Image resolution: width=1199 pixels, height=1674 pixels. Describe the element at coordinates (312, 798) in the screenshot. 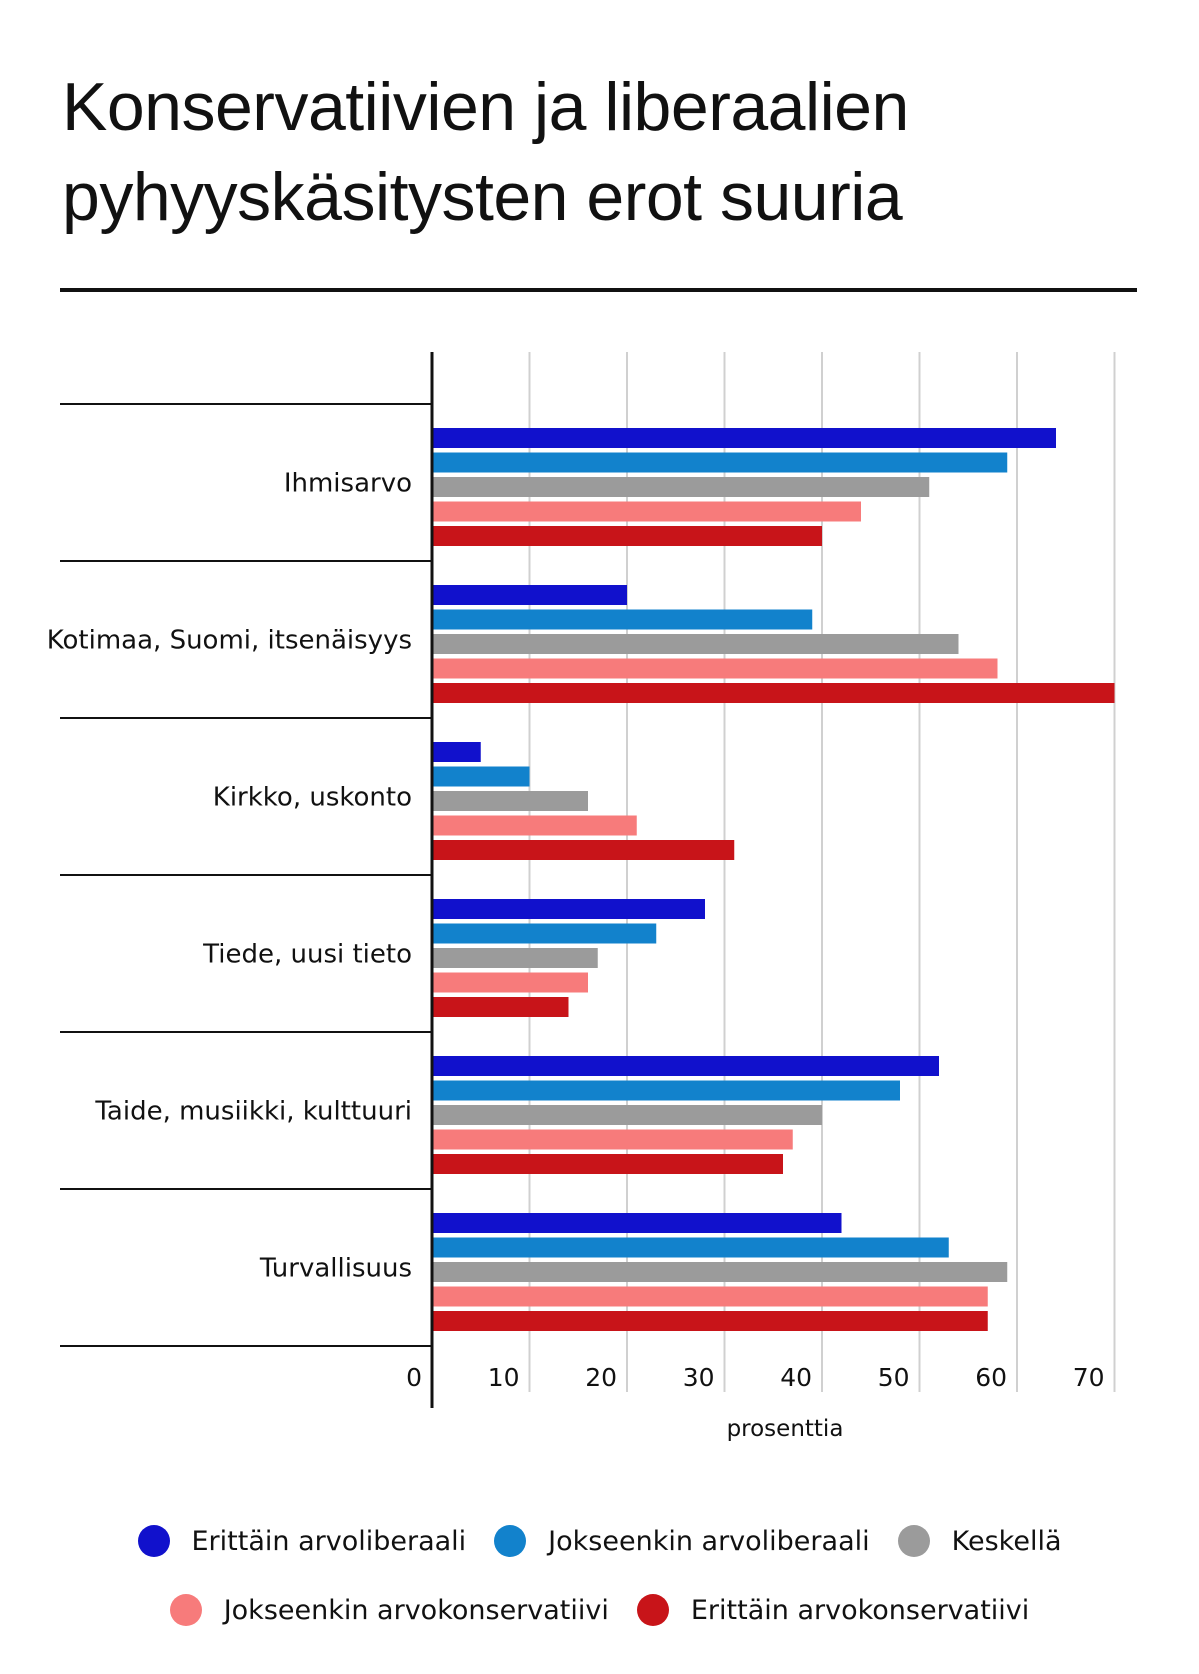

I see `category-label: Kirkko, uskonto` at that location.